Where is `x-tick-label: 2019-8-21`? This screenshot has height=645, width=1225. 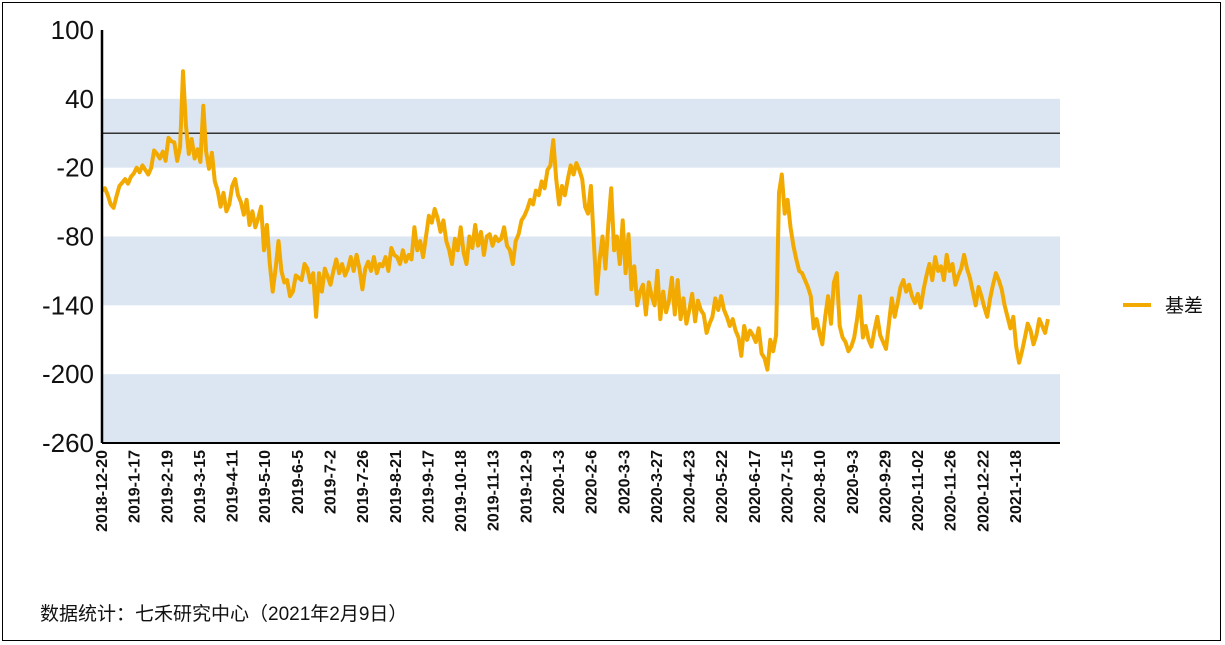
x-tick-label: 2019-8-21 is located at coordinates (396, 486).